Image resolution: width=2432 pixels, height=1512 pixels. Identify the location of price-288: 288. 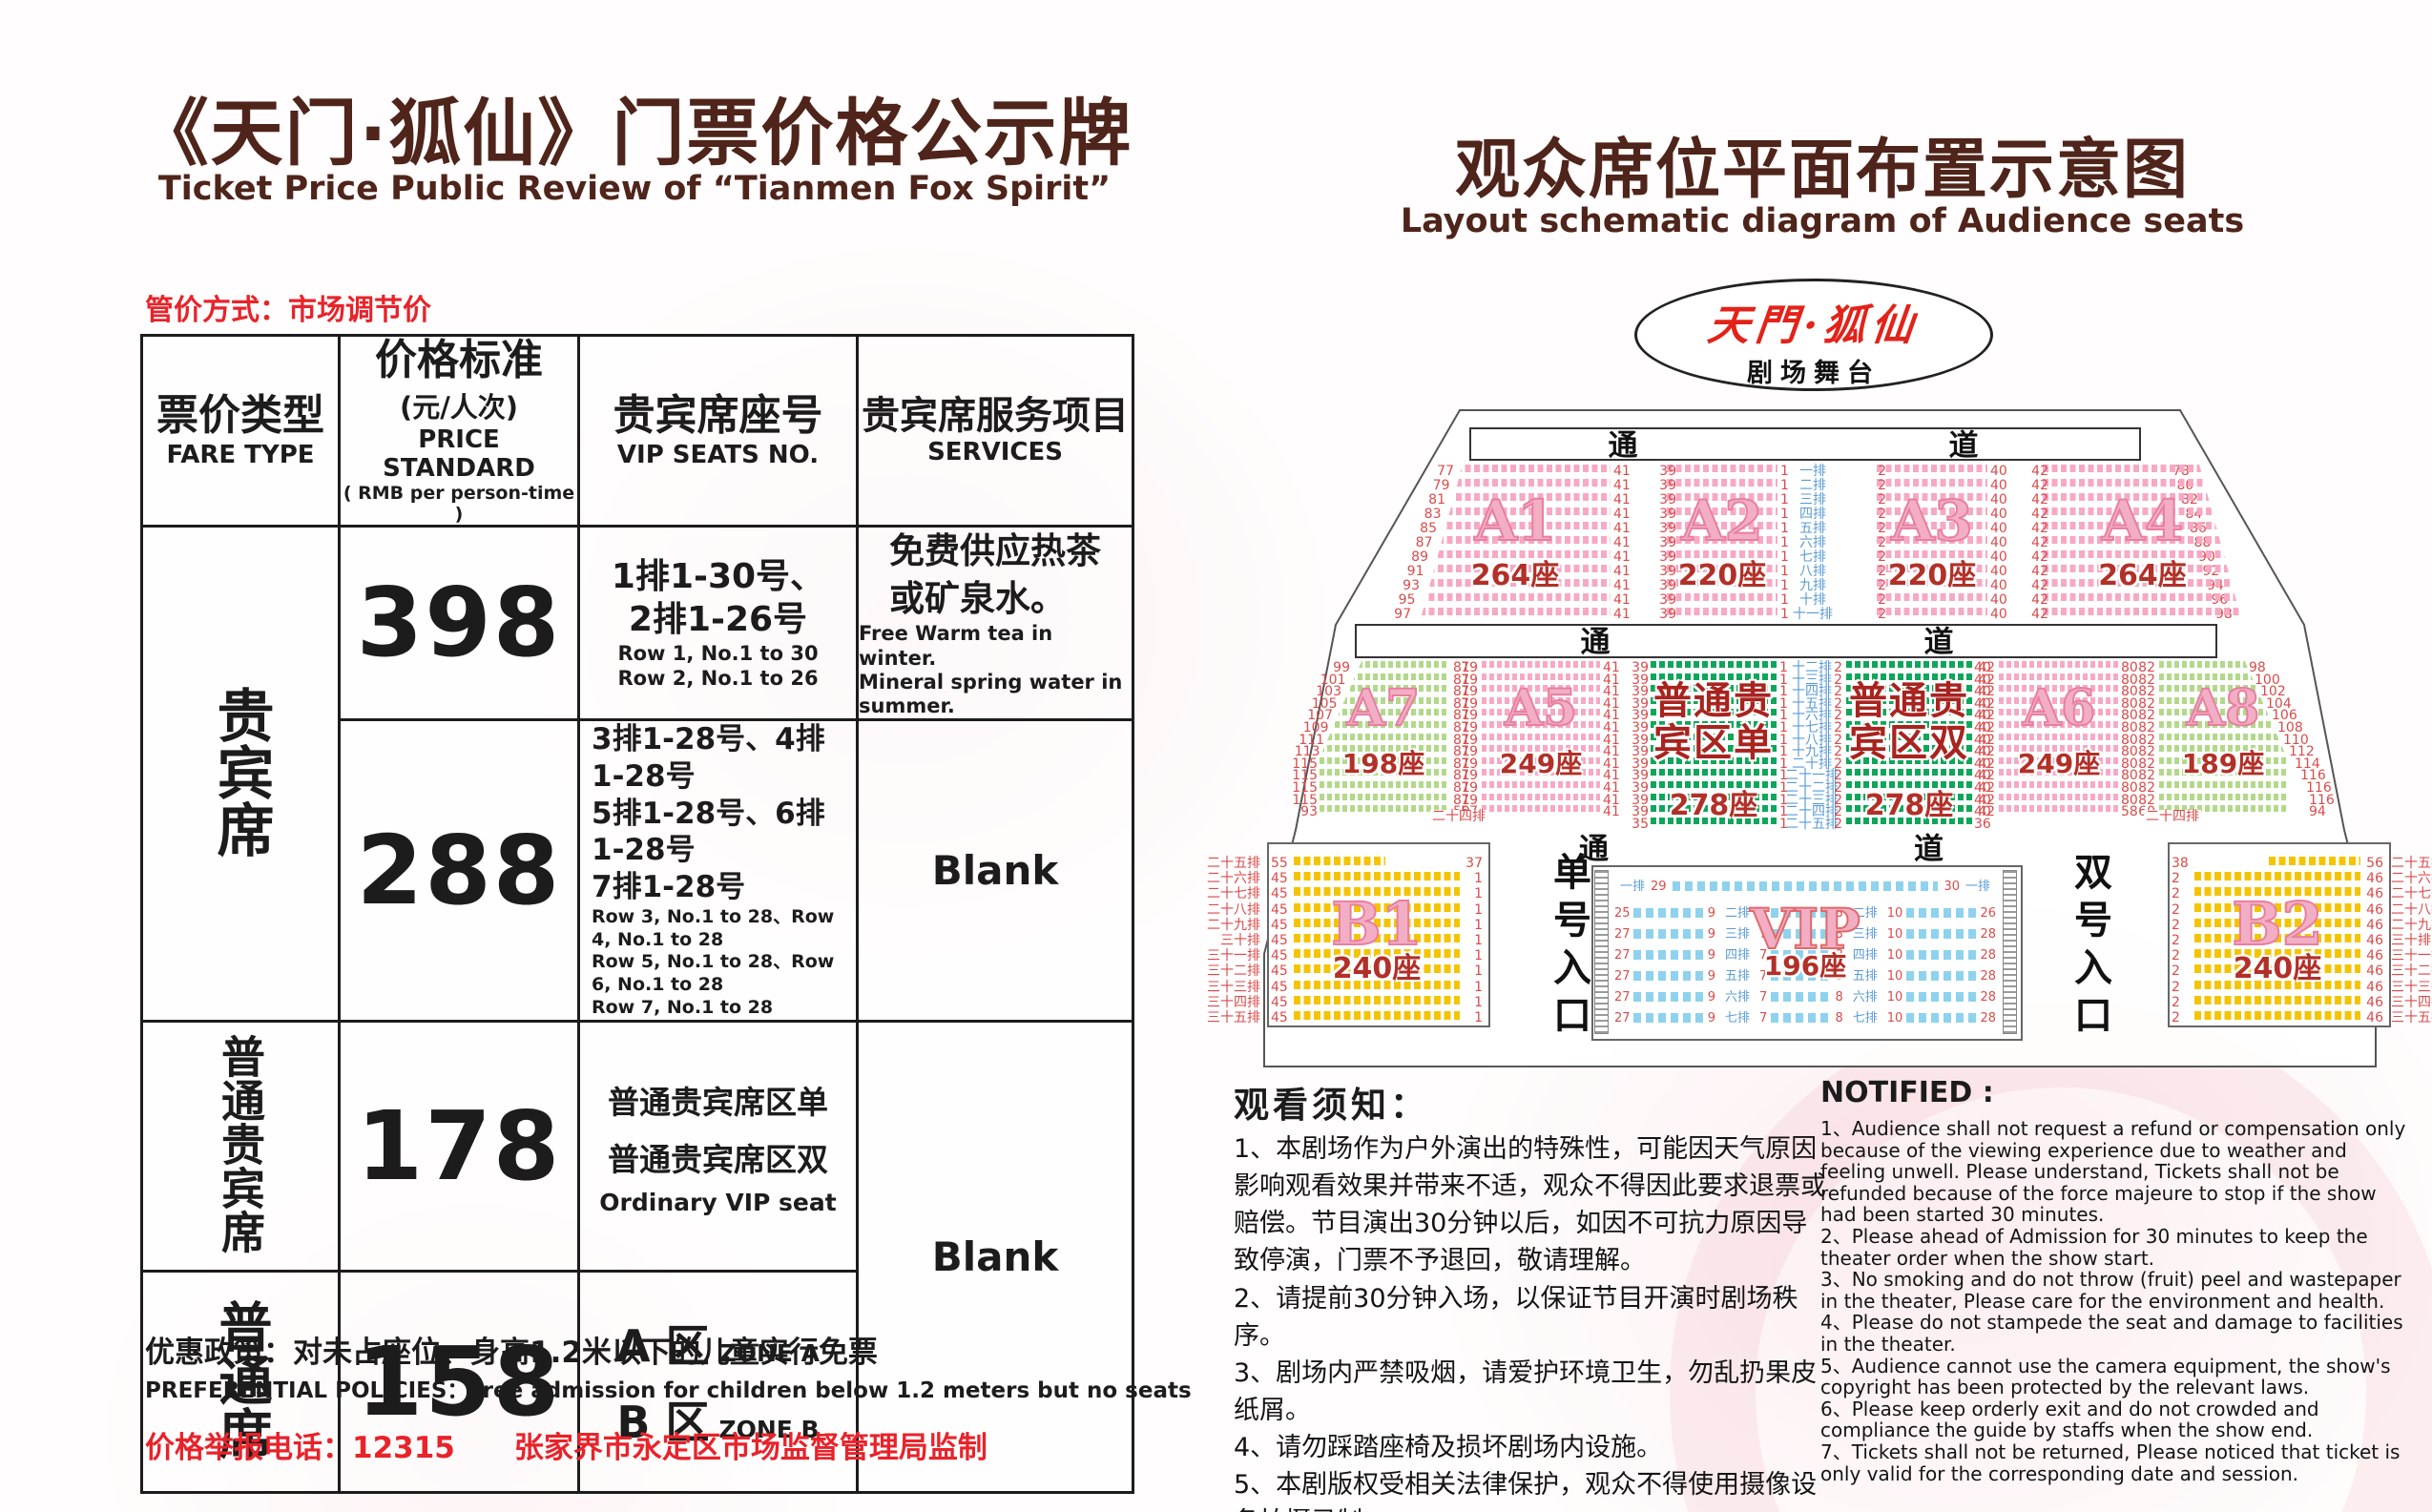
(459, 870).